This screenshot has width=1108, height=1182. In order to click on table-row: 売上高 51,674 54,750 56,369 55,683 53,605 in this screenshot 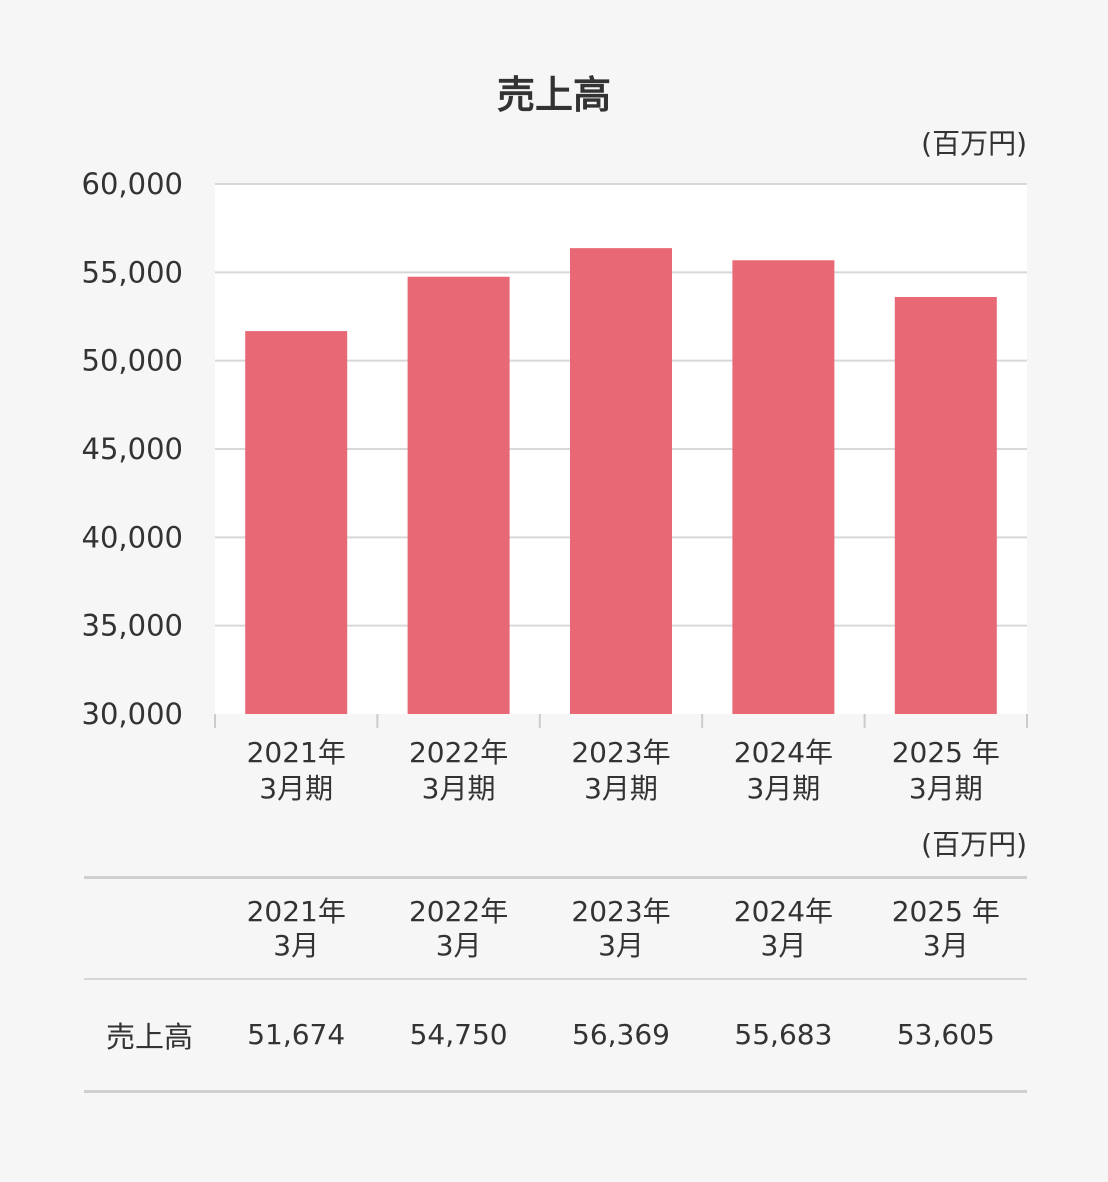, I will do `click(555, 1035)`.